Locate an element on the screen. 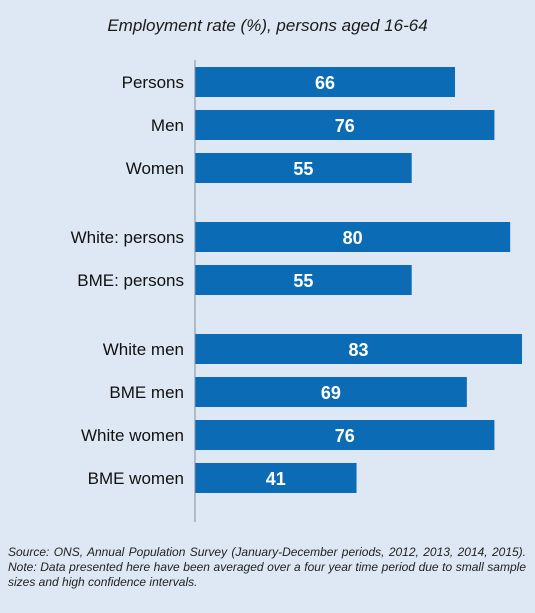  category-label: BME men is located at coordinates (146, 392).